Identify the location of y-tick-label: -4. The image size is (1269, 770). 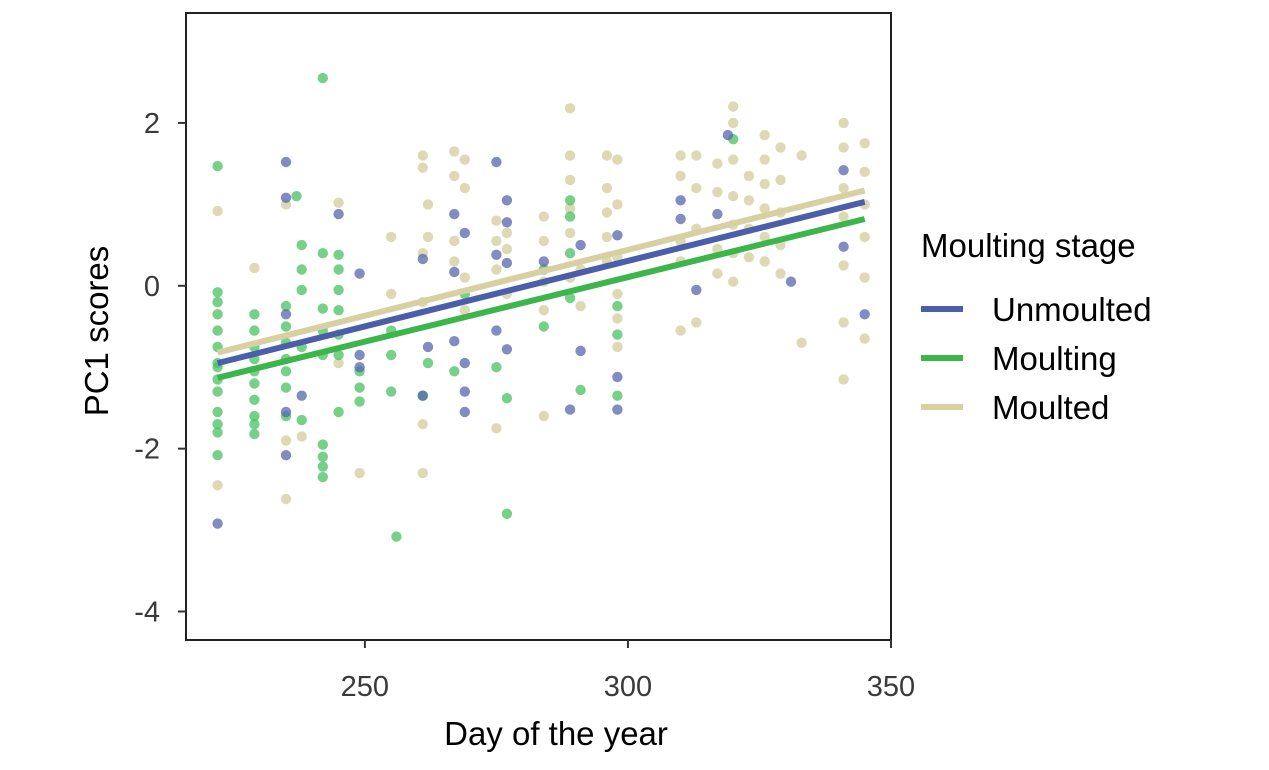
(147, 613).